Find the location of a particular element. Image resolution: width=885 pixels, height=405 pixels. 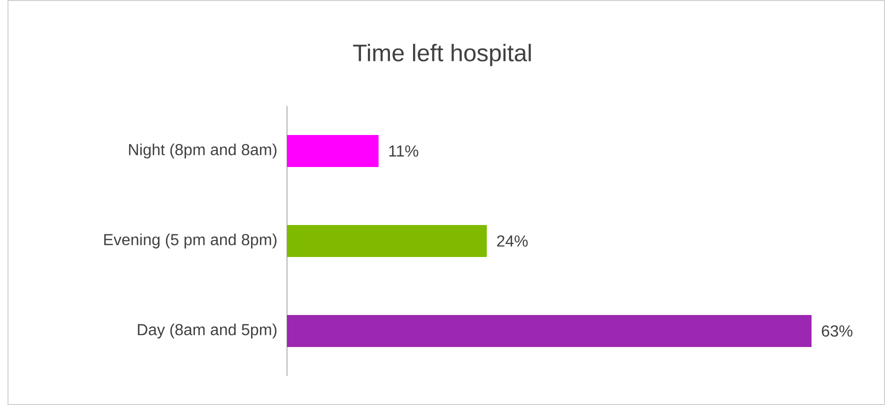

data-label: 24% is located at coordinates (512, 241).